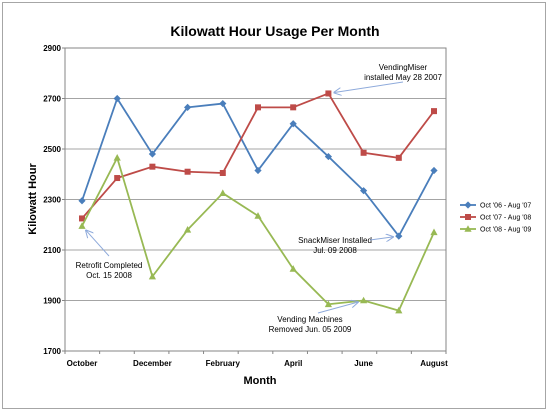 The image size is (550, 413). Describe the element at coordinates (52, 149) in the screenshot. I see `y-tick-label: 2500` at that location.